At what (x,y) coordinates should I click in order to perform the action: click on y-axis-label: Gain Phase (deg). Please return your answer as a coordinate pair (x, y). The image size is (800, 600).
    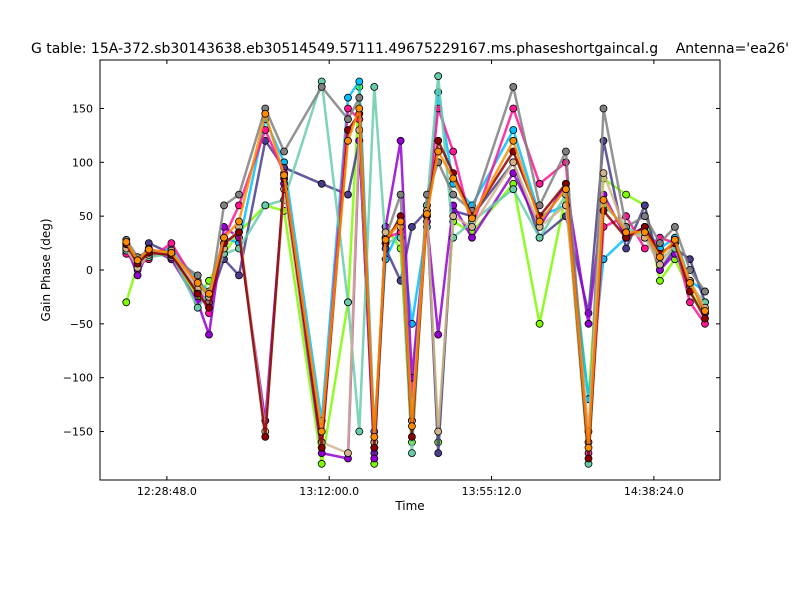
    Looking at the image, I should click on (46, 269).